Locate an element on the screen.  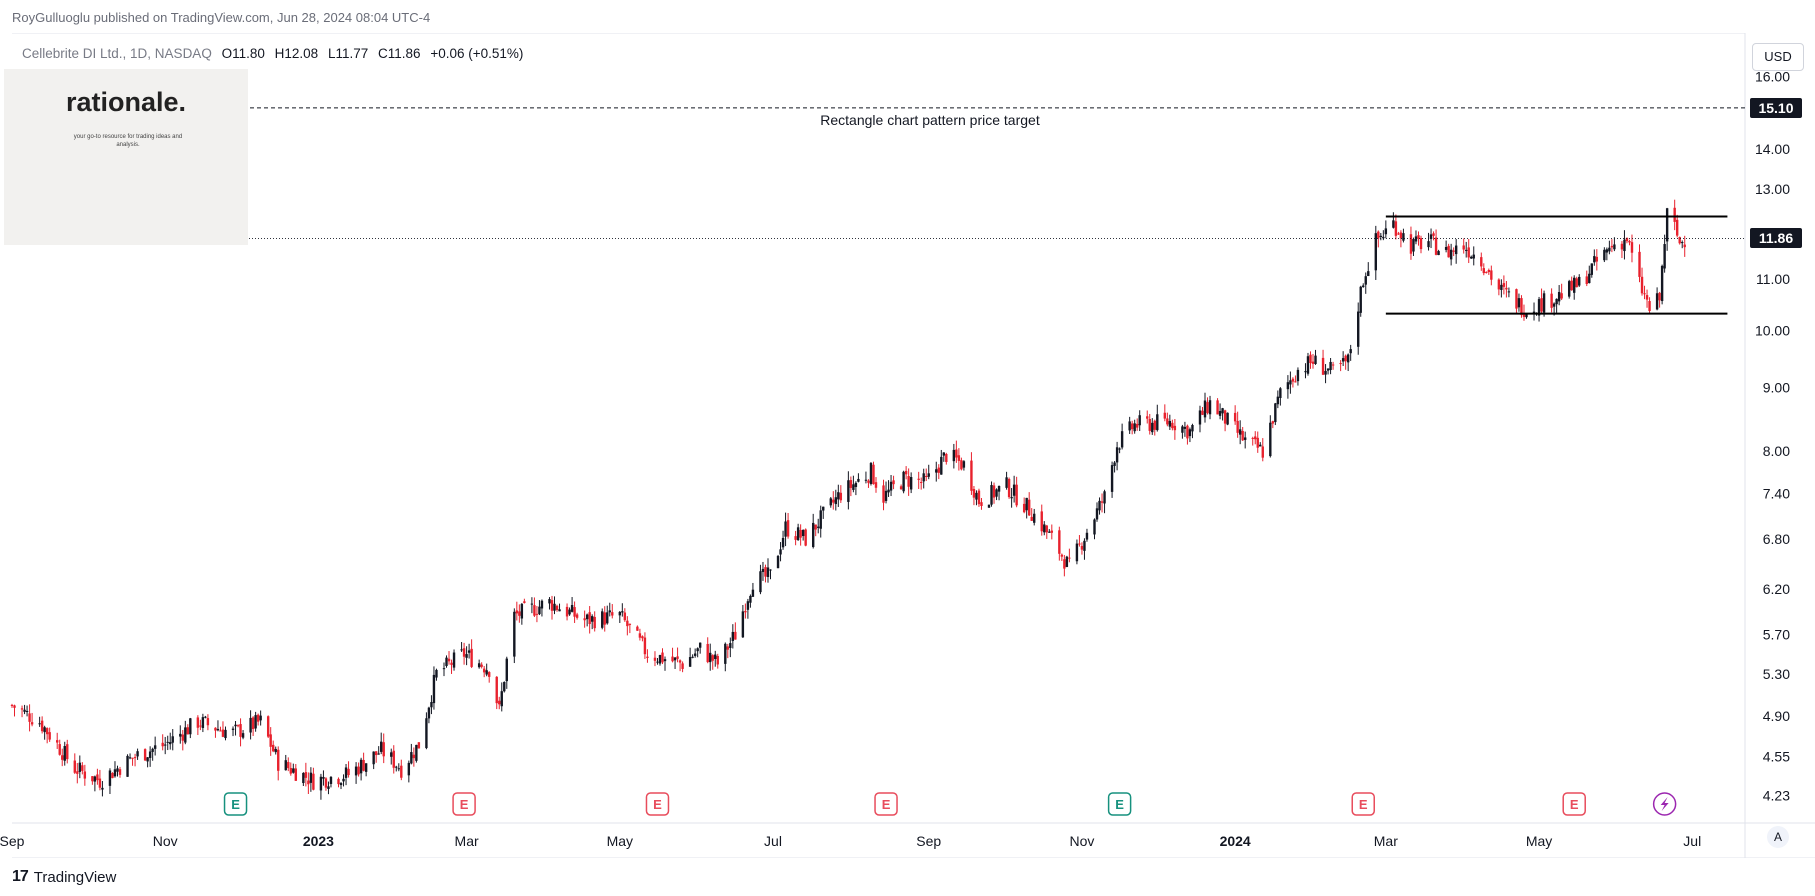
y-tick-label: 10.00 is located at coordinates (1772, 331).